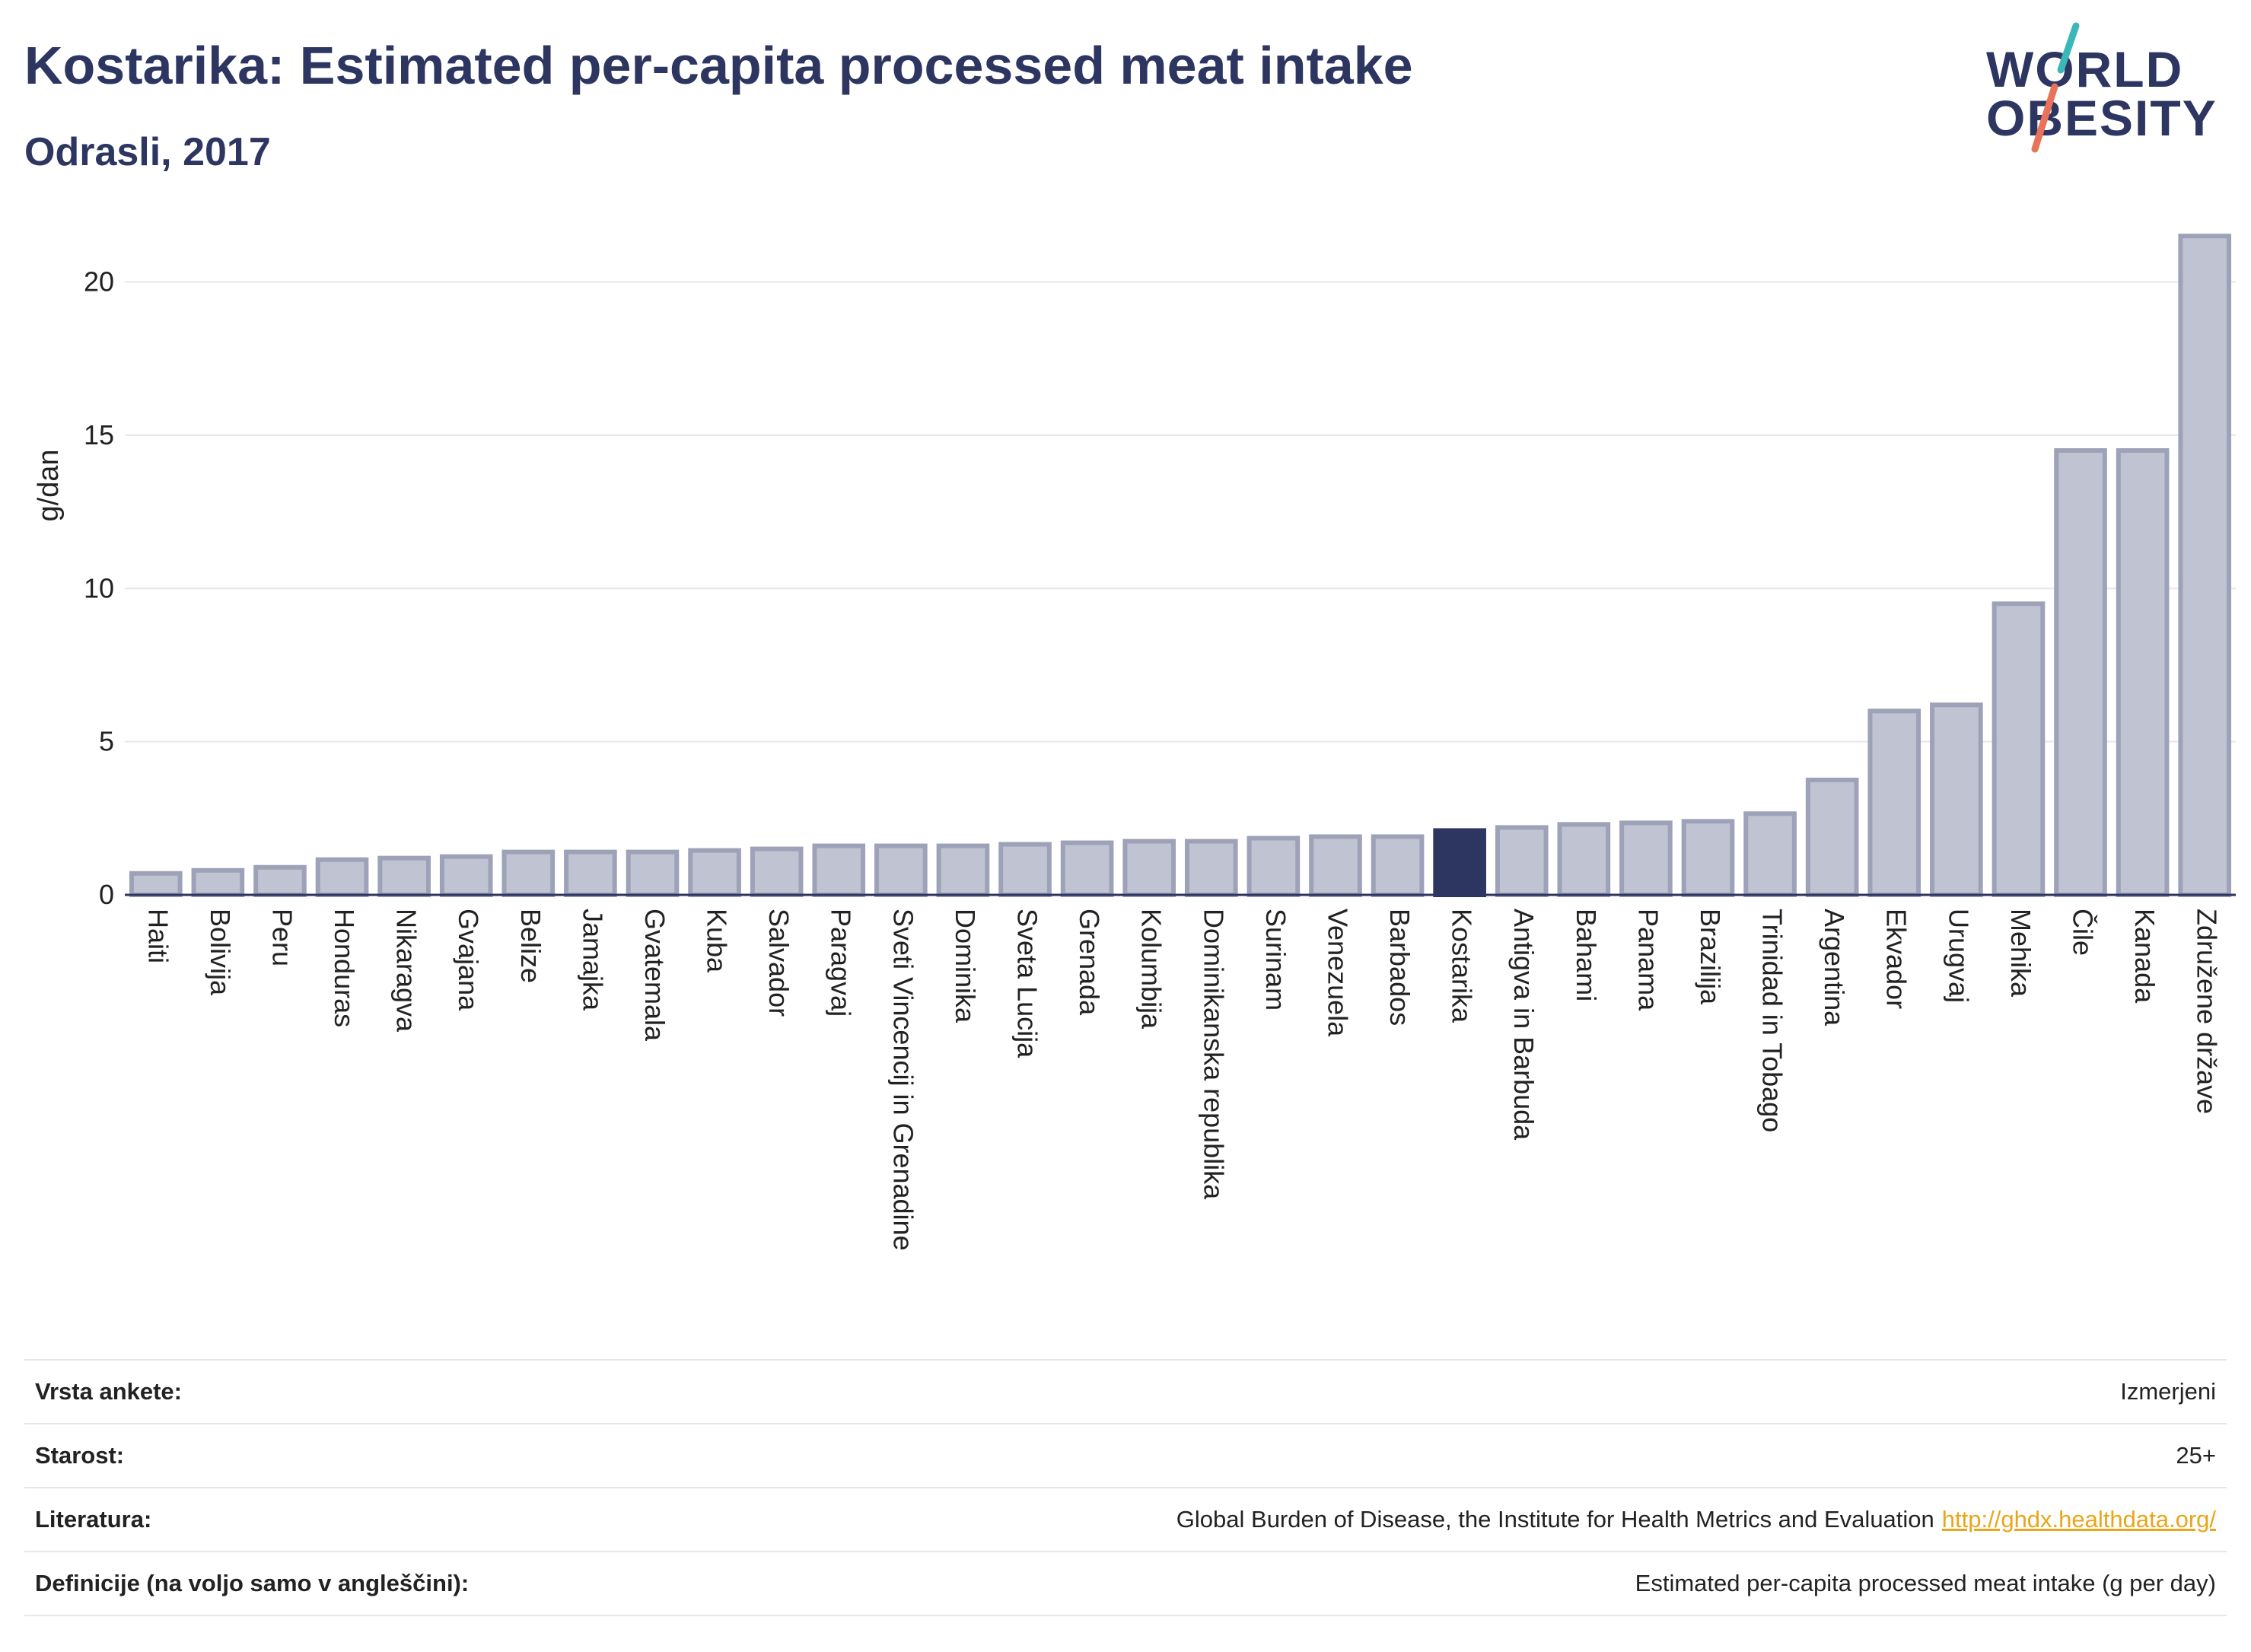 This screenshot has width=2251, height=1652. What do you see at coordinates (965, 966) in the screenshot?
I see `x-tick-label: Dominika` at bounding box center [965, 966].